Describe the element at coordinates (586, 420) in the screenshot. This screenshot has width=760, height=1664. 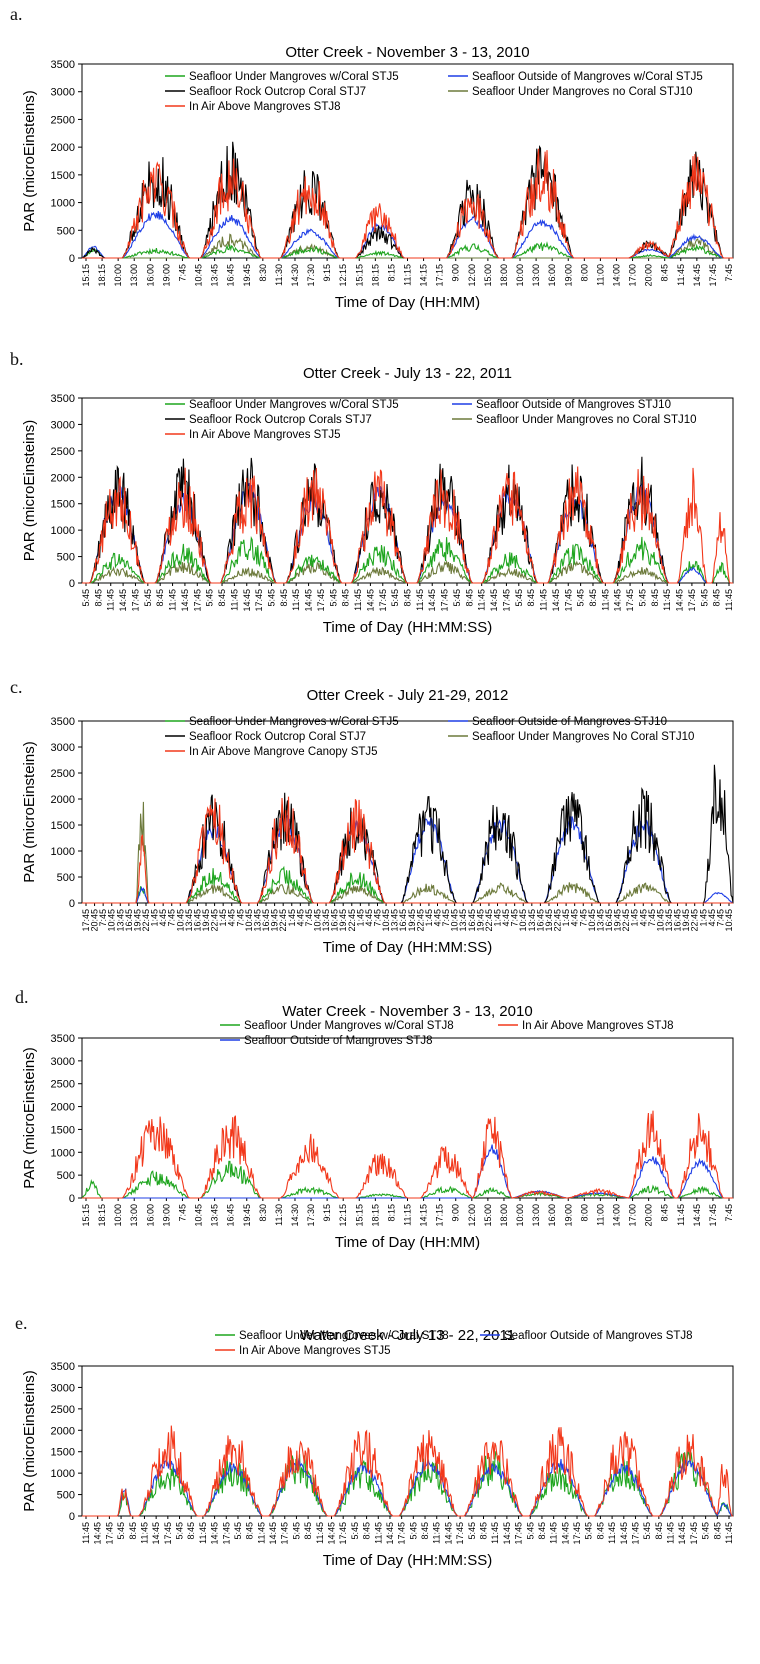
I see `legend-entry: Seafloor Under Mangroves no Coral STJ10` at that location.